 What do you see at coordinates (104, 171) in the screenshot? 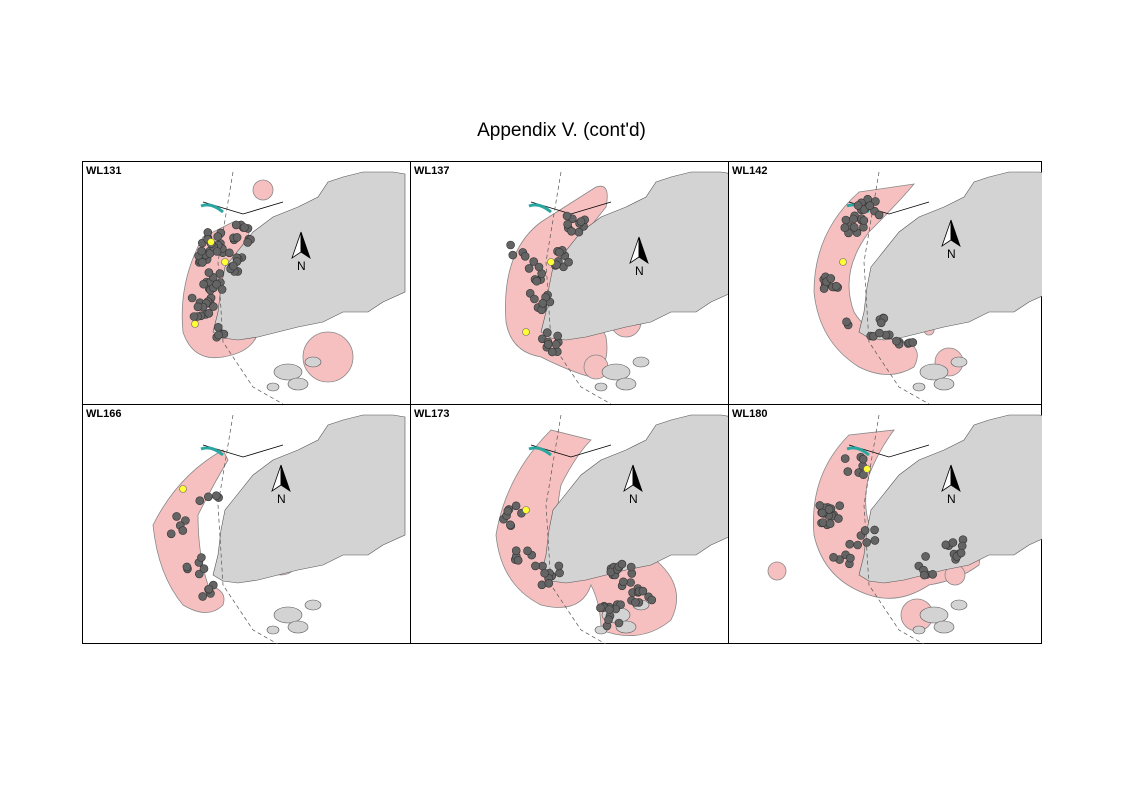
I see `panel-label: WL131` at bounding box center [104, 171].